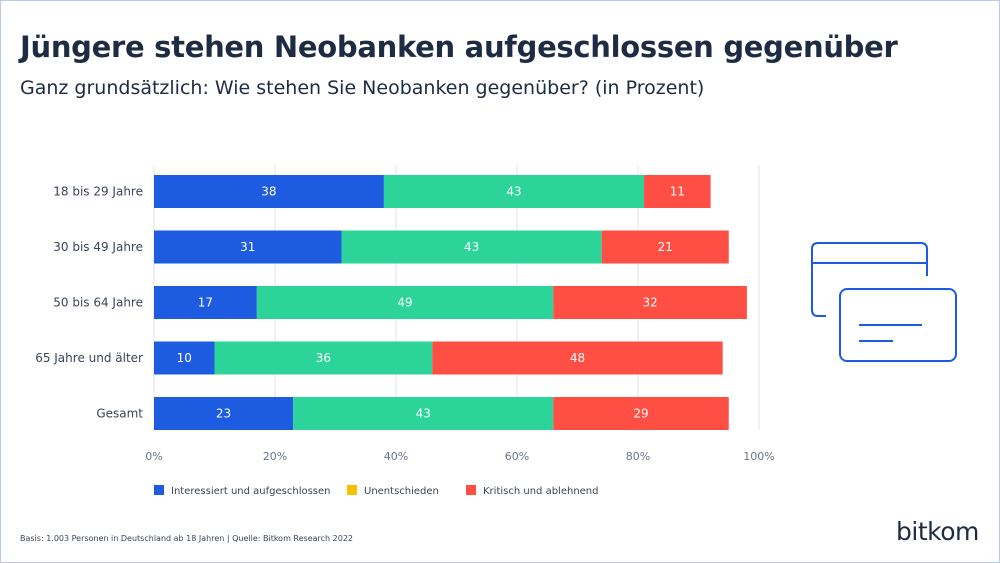 The image size is (1000, 563). I want to click on cards-icon, so click(884, 302).